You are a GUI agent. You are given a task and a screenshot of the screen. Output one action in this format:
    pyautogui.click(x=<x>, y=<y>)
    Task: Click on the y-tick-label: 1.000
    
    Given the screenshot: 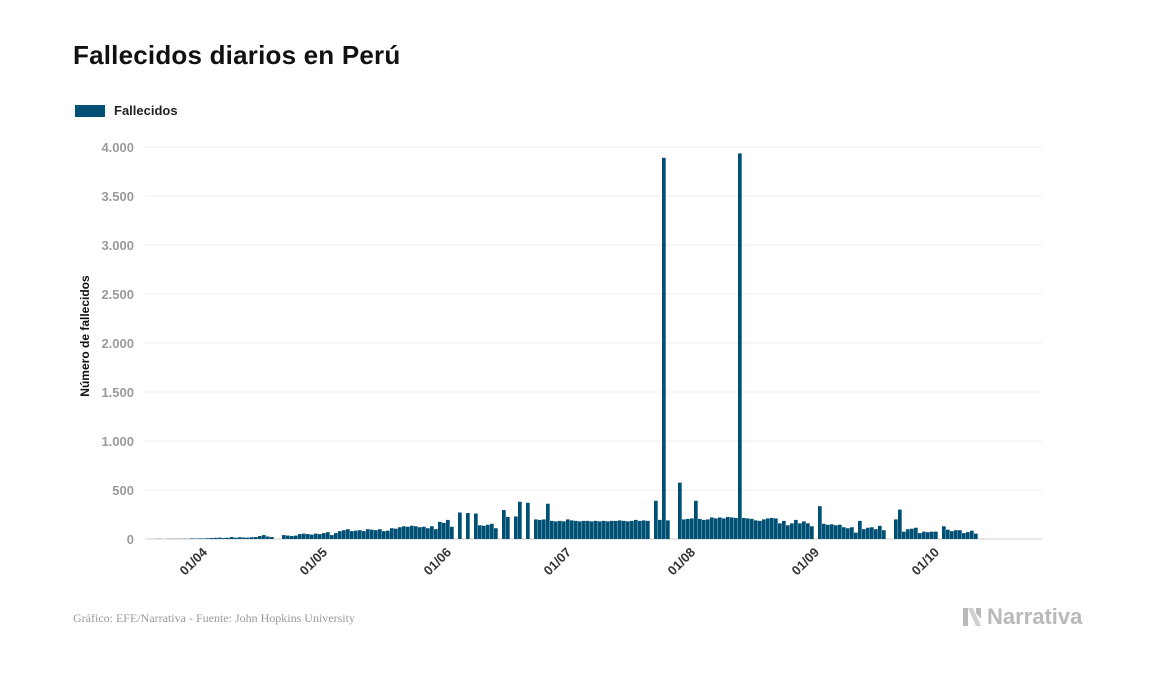 What is the action you would take?
    pyautogui.click(x=117, y=441)
    